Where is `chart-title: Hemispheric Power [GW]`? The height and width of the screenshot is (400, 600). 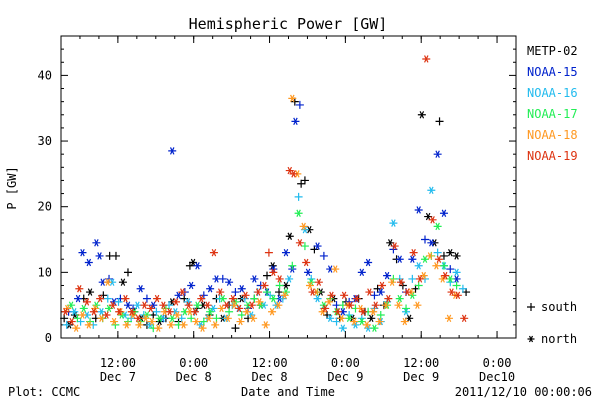
chart-title: Hemispheric Power [GW] is located at coordinates (288, 24).